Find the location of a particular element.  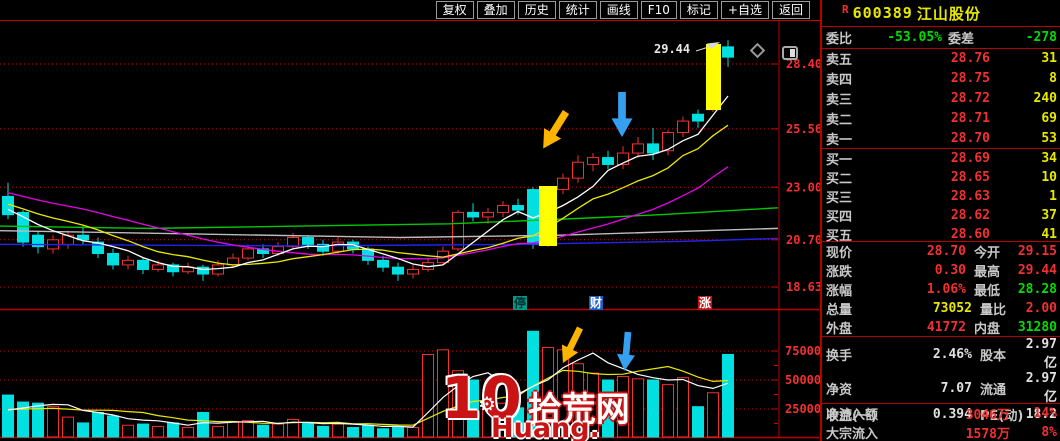

info-value: 1.06% is located at coordinates (946, 289).